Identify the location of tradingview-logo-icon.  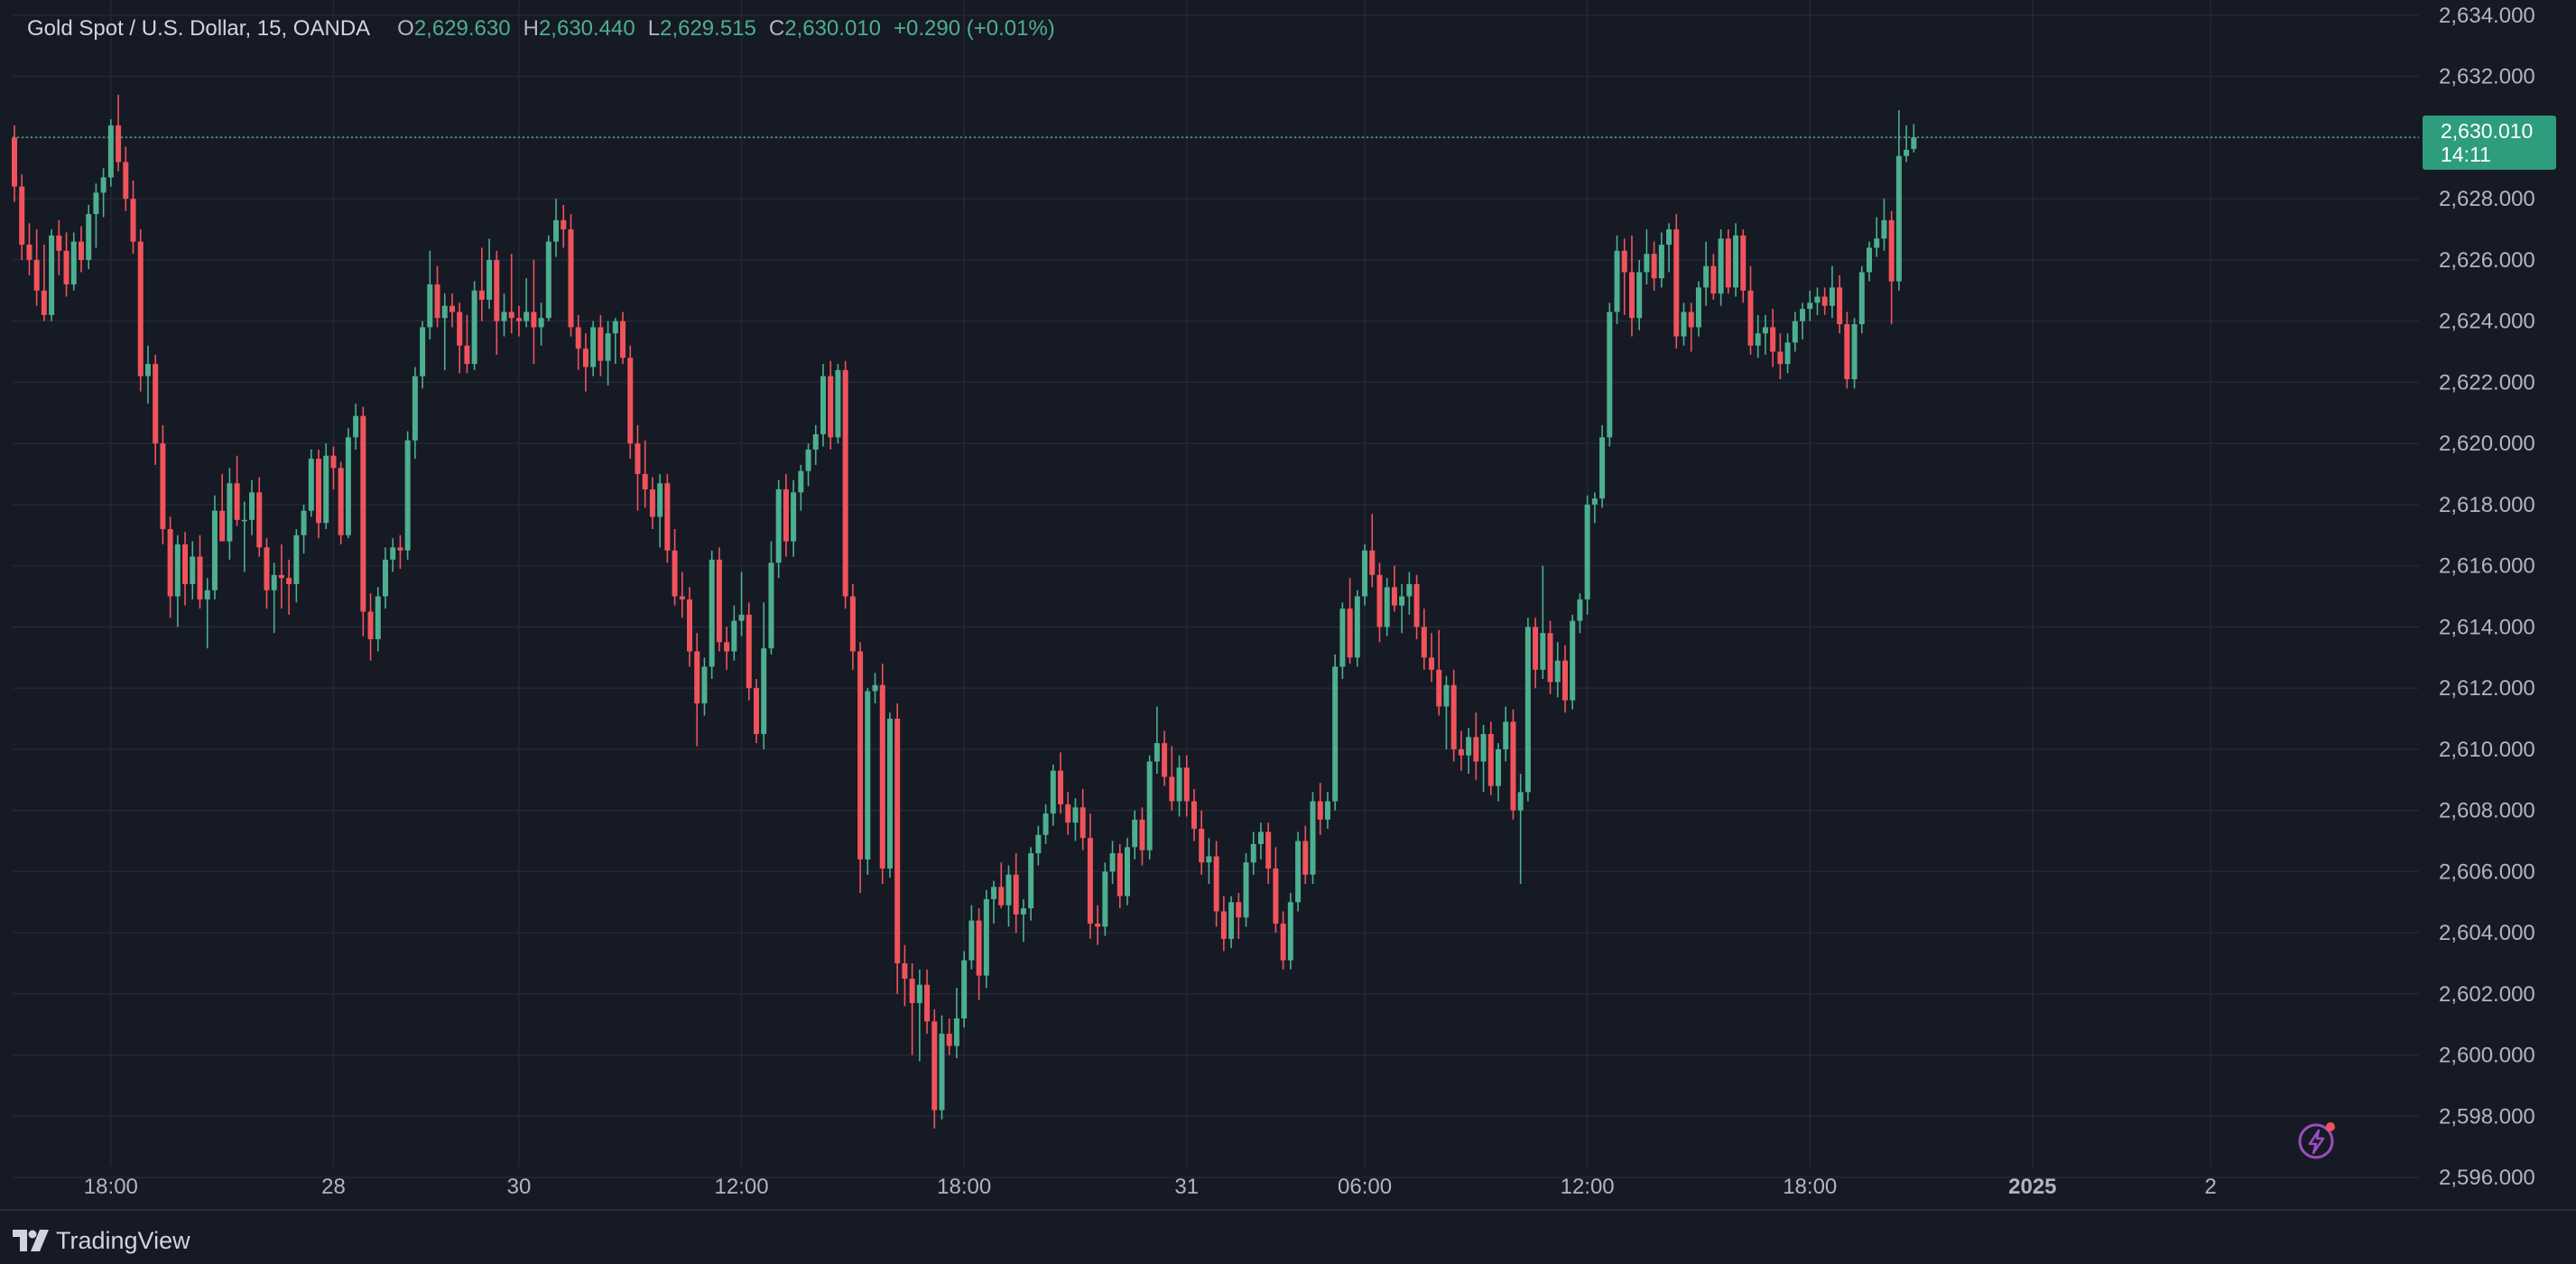
(31, 1240).